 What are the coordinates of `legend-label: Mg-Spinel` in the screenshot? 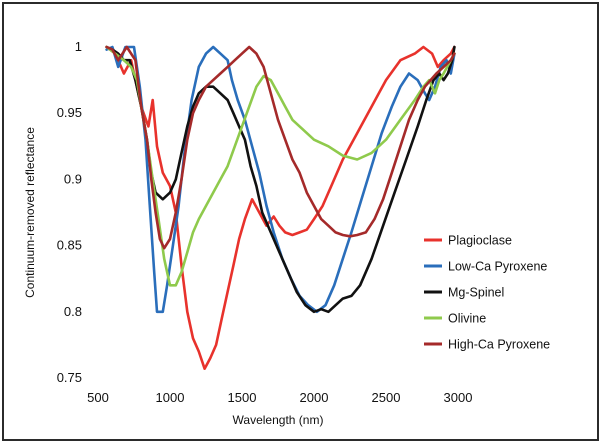 It's located at (476, 293).